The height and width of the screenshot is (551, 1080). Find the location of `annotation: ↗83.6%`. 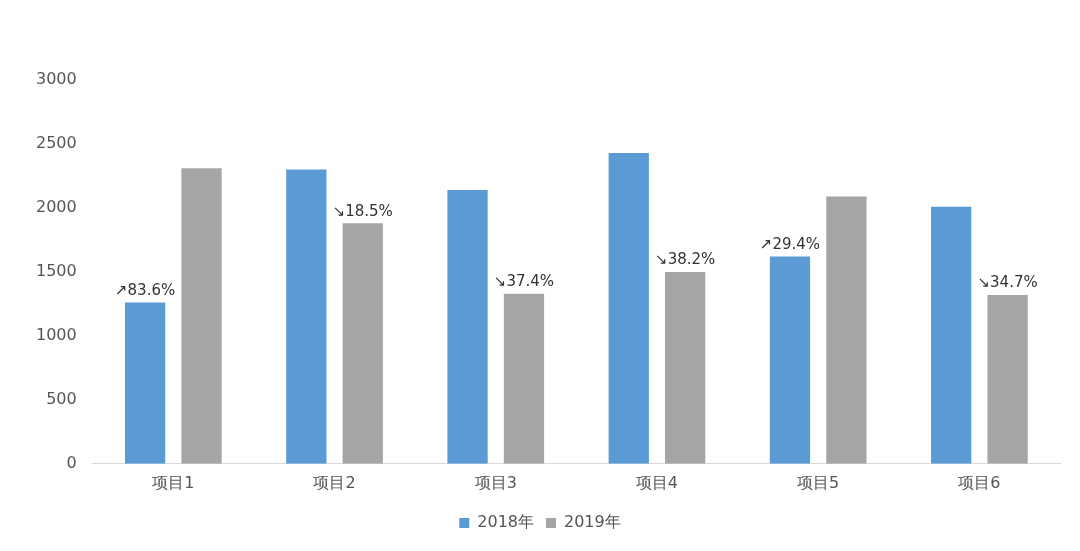

annotation: ↗83.6% is located at coordinates (145, 289).